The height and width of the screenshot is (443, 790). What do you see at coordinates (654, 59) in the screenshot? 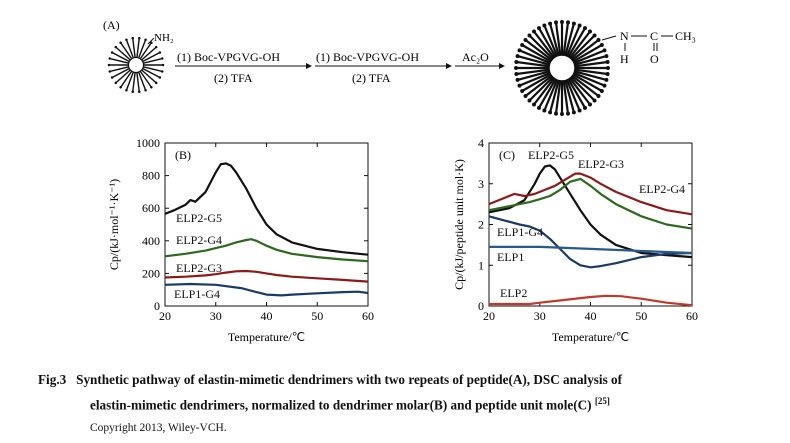
I see `product-o: O` at bounding box center [654, 59].